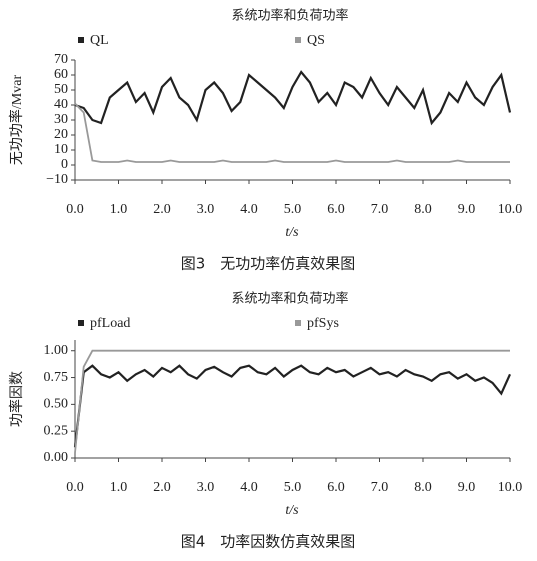  I want to click on y-axis-label: 功率因数, so click(16, 399).